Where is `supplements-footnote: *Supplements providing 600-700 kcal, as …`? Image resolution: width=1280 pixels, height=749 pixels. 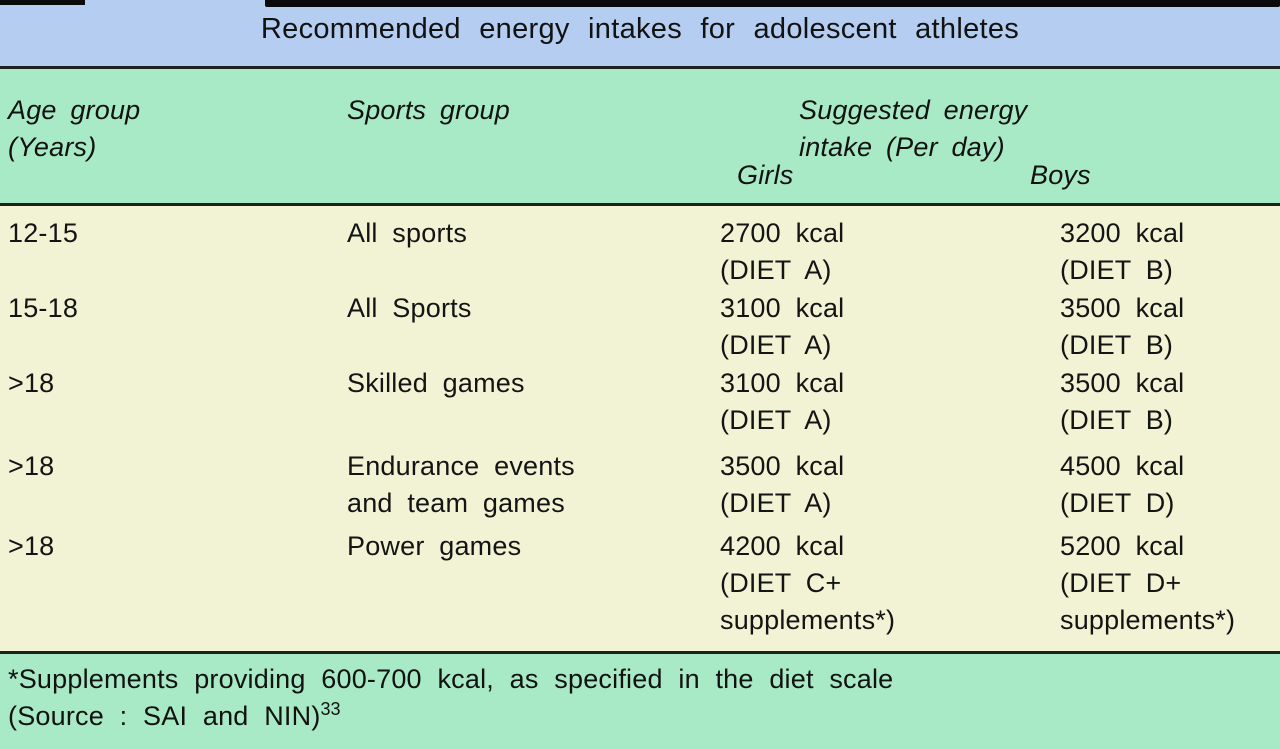
supplements-footnote: *Supplements providing 600-700 kcal, as … is located at coordinates (451, 679).